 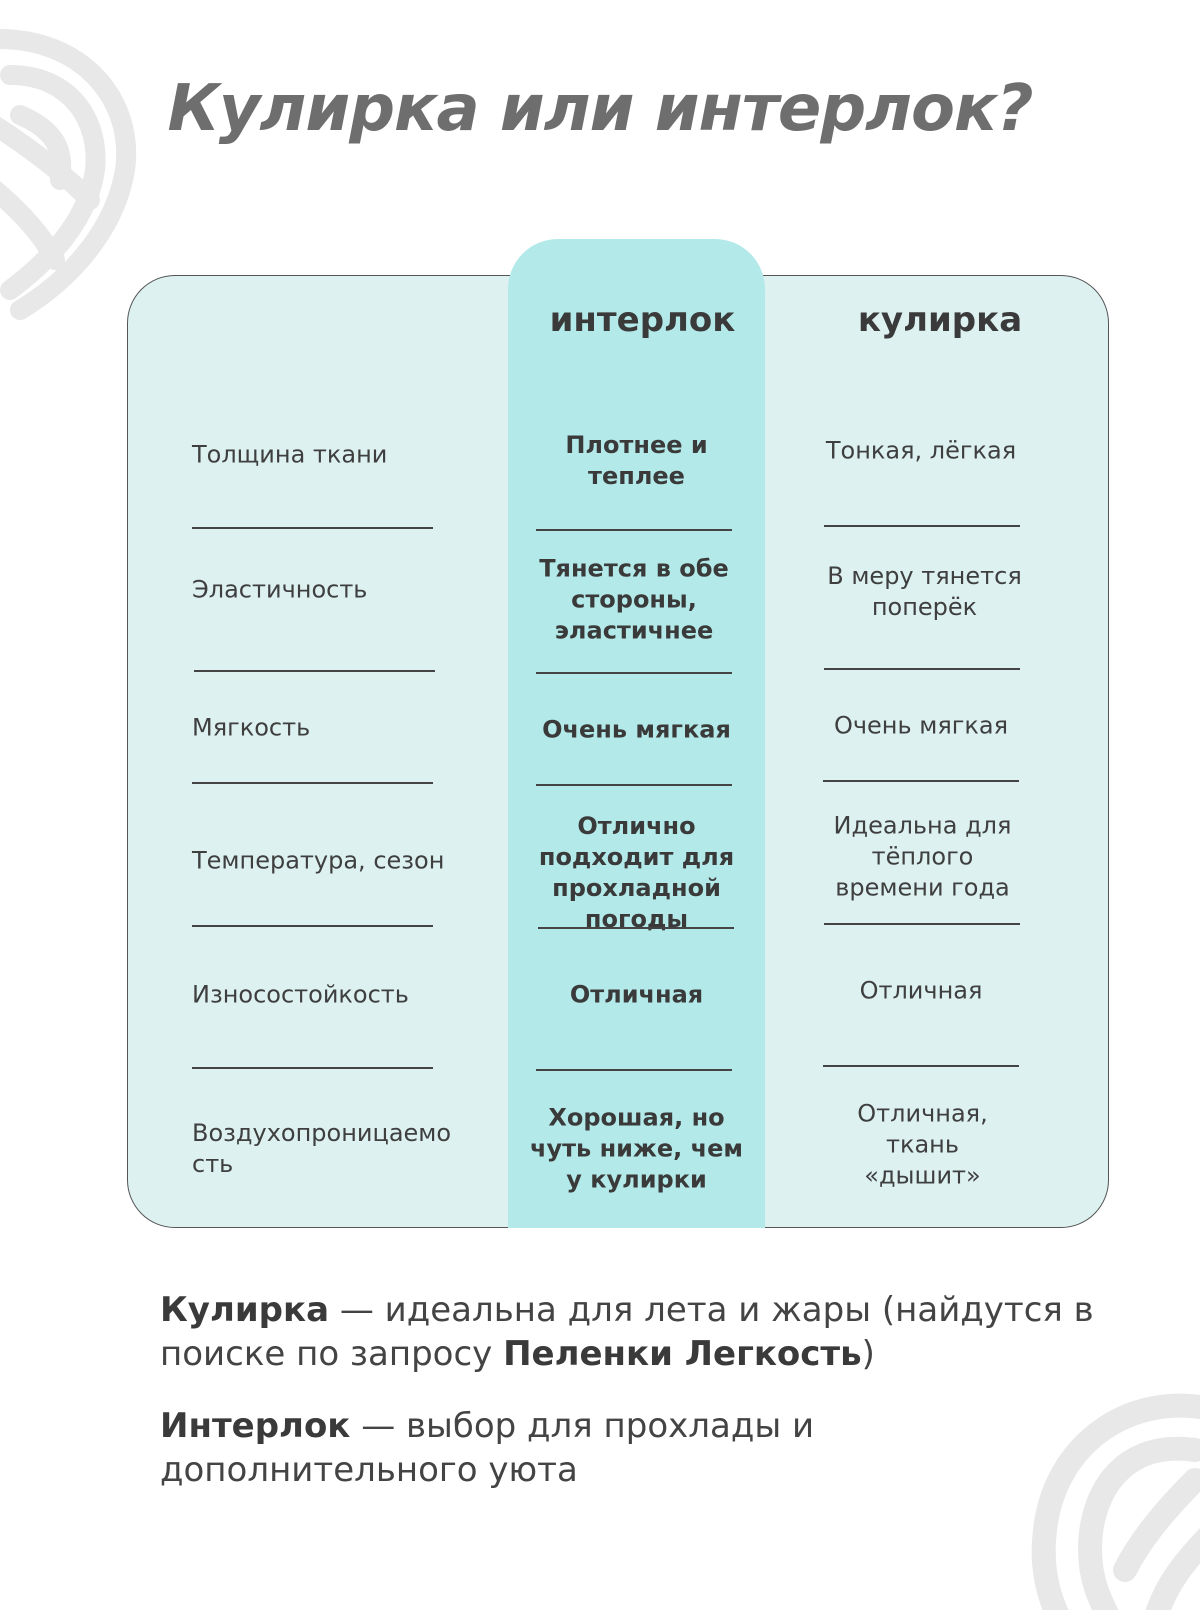 What do you see at coordinates (245, 1310) in the screenshot?
I see `footer-kulirka-term: Кулирка` at bounding box center [245, 1310].